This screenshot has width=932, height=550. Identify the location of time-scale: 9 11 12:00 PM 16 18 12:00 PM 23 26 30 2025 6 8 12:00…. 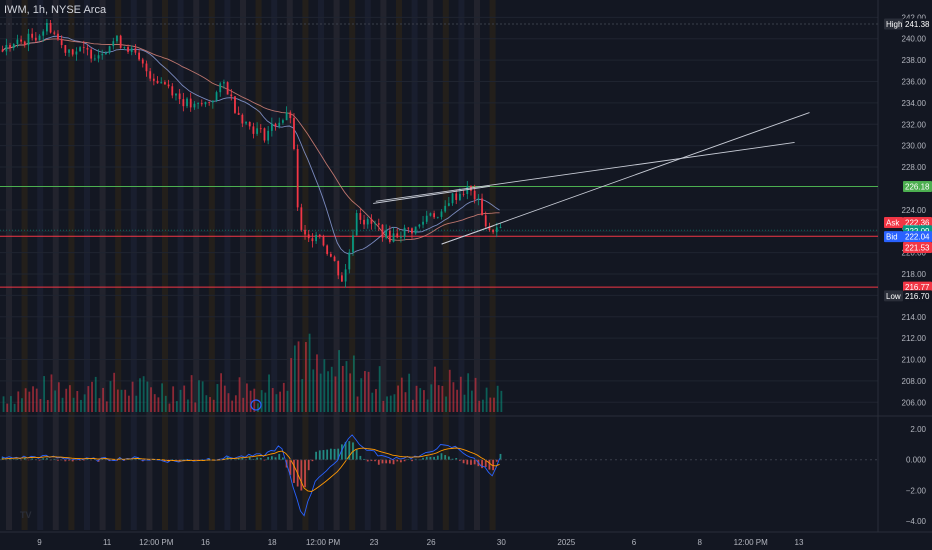
(420, 542).